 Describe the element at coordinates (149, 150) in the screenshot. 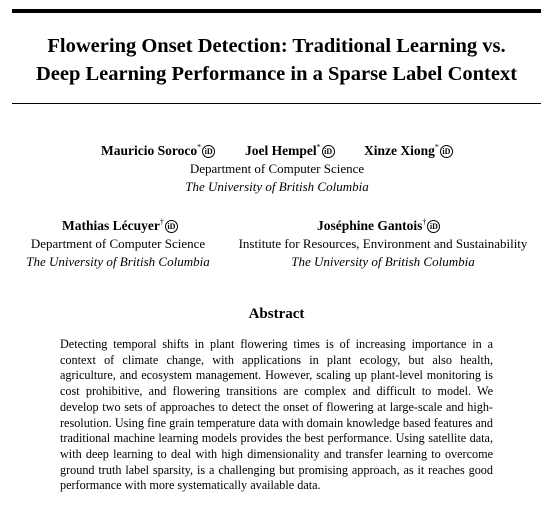

I see `author-name: Mauricio Soroco` at that location.